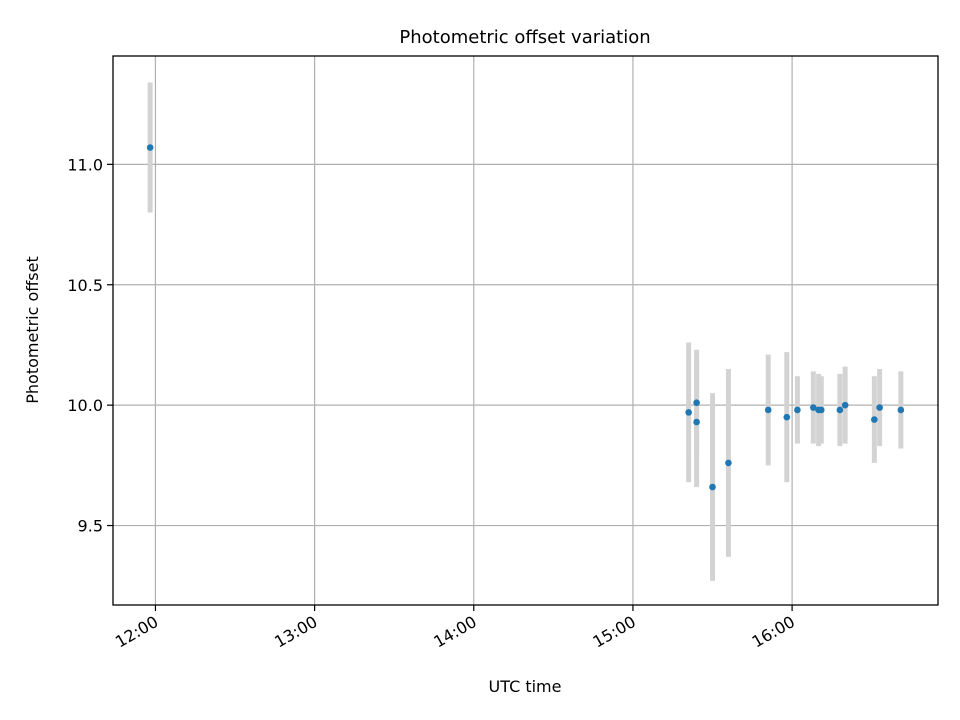  Describe the element at coordinates (85, 164) in the screenshot. I see `y-tick-label: 11.0` at that location.